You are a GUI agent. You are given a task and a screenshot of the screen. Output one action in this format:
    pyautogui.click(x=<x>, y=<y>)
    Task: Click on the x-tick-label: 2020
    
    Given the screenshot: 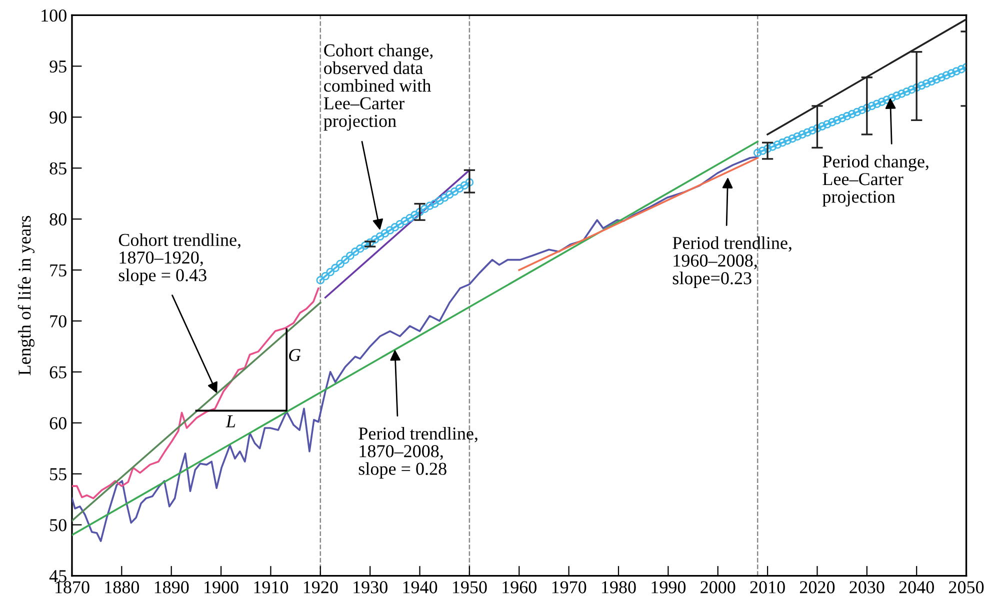 What is the action you would take?
    pyautogui.click(x=817, y=587)
    